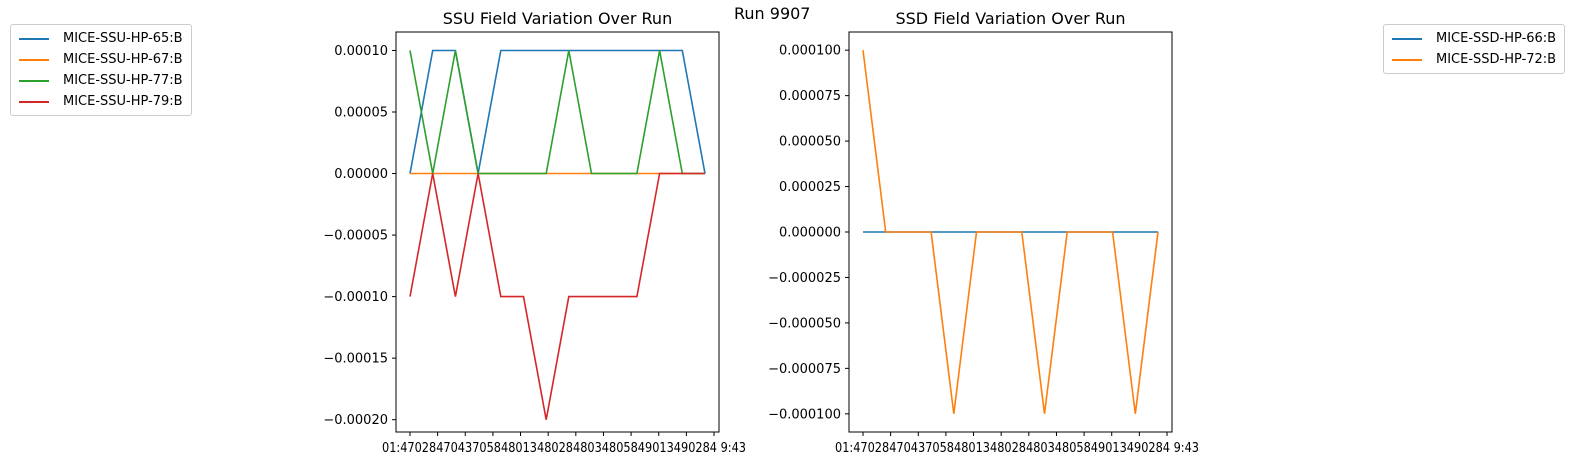  What do you see at coordinates (123, 38) in the screenshot?
I see `legend-label: MICE-SSU-HP-65:B` at bounding box center [123, 38].